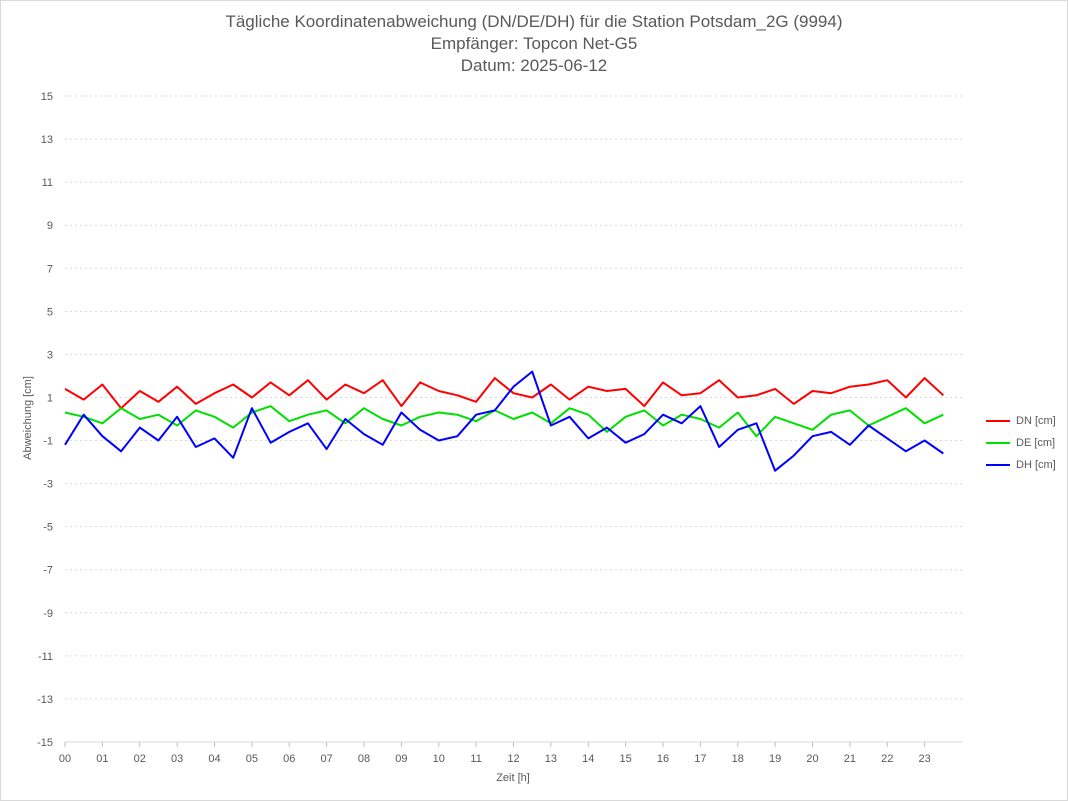 Image resolution: width=1068 pixels, height=801 pixels. I want to click on y-tick-label: 3, so click(50, 355).